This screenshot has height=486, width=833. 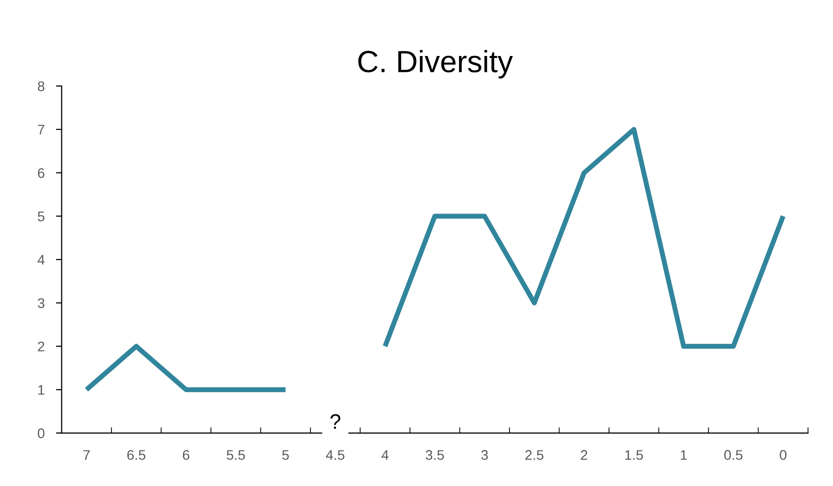 I want to click on chart-title: C. Diversity, so click(x=435, y=64).